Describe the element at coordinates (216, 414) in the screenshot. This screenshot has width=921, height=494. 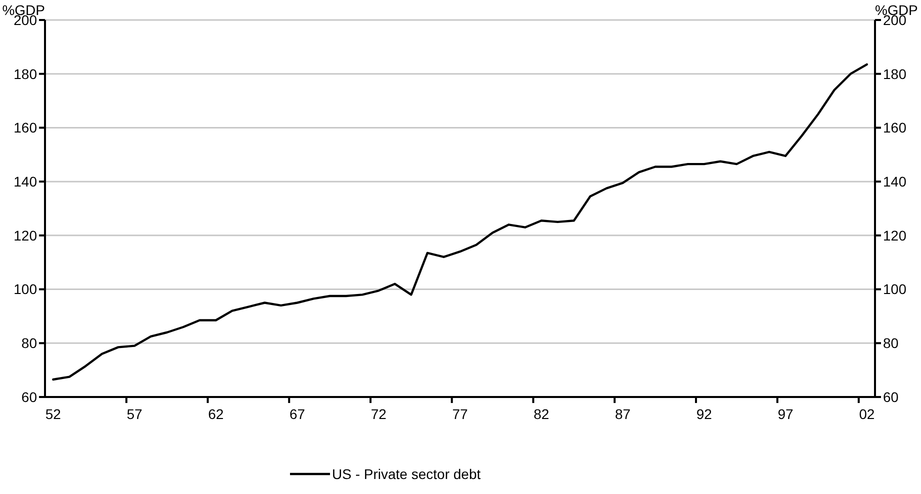
I see `x-tick-label: 62` at that location.